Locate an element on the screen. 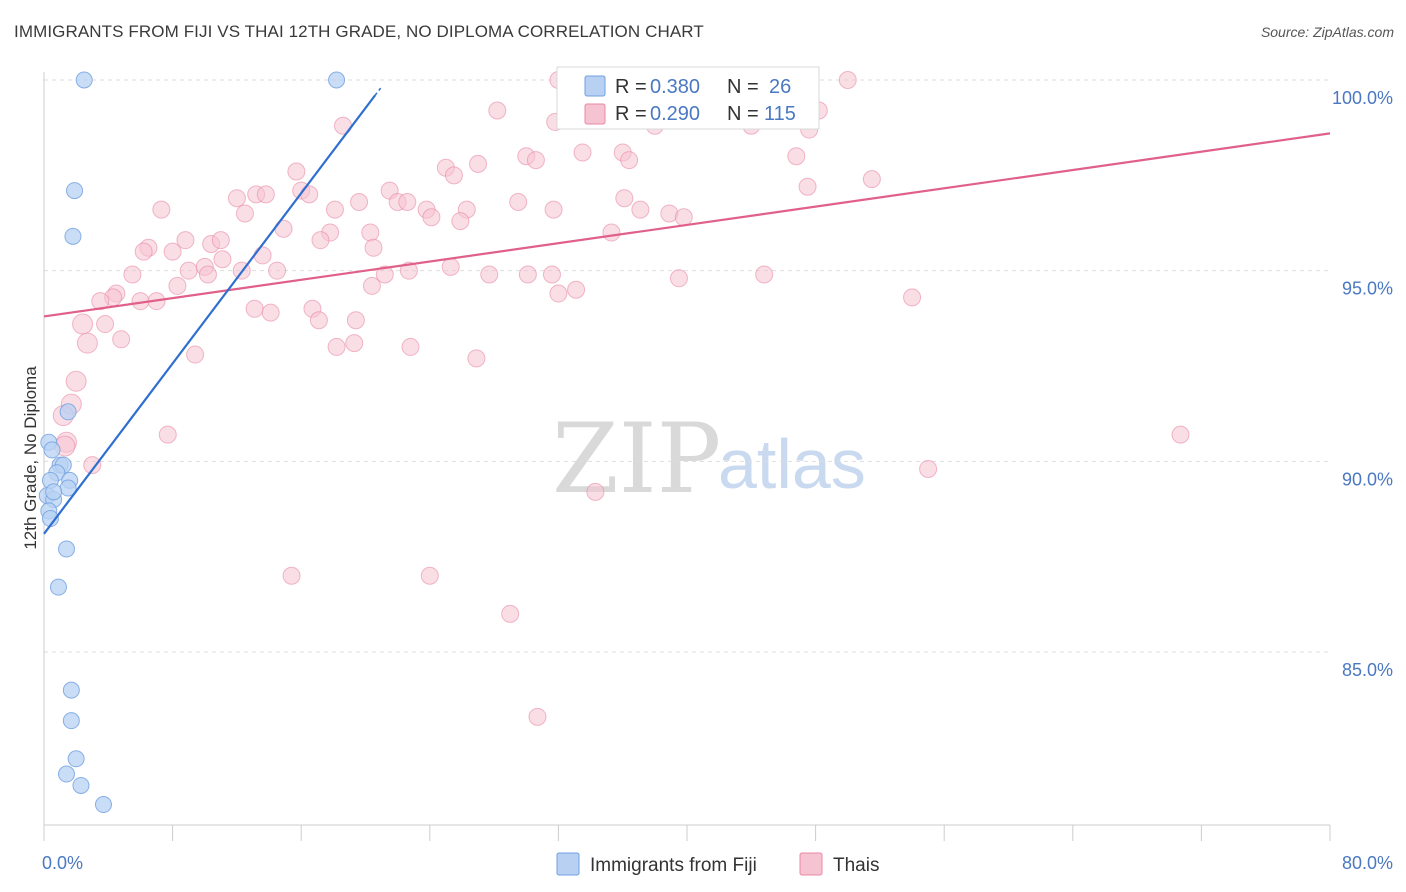 This screenshot has height=892, width=1406. series-legend: Immigrants from Fiji Thais is located at coordinates (717, 864).